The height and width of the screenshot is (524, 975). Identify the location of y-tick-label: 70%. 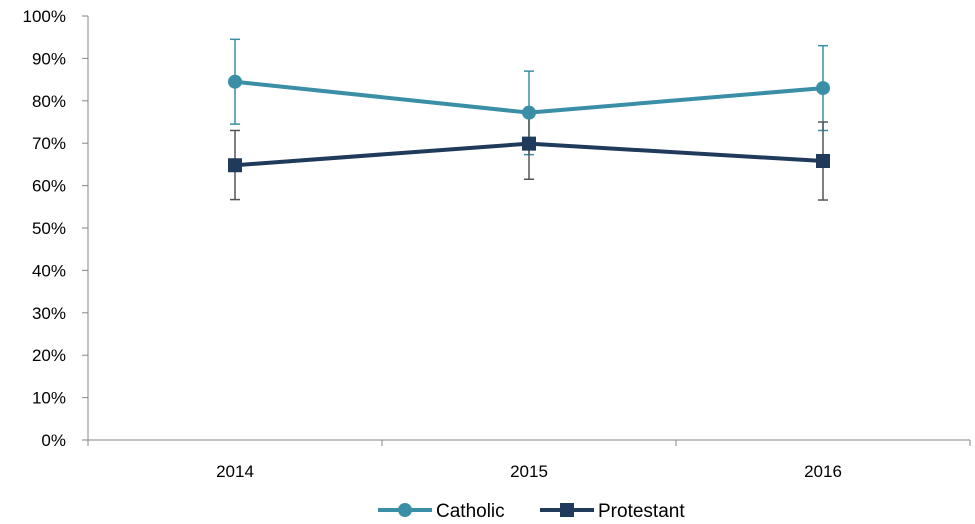
(49, 143).